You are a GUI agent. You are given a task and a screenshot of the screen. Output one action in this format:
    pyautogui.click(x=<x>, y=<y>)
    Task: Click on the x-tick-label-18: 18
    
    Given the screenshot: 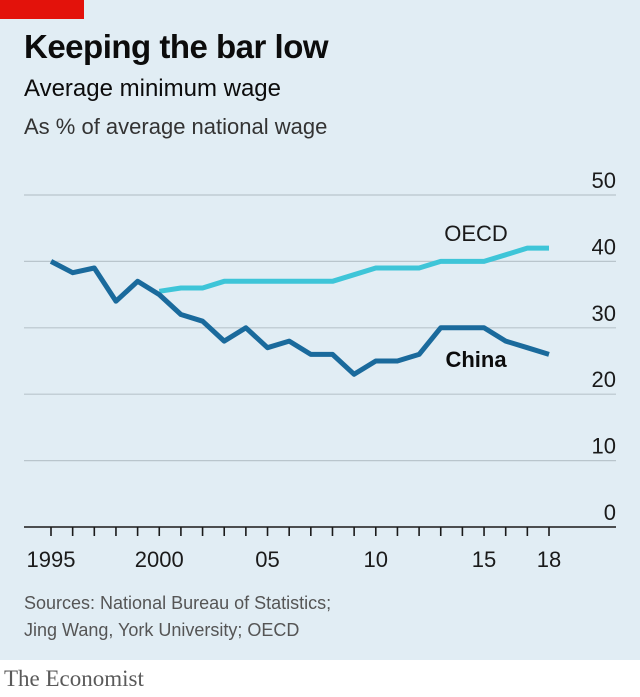 What is the action you would take?
    pyautogui.click(x=549, y=559)
    